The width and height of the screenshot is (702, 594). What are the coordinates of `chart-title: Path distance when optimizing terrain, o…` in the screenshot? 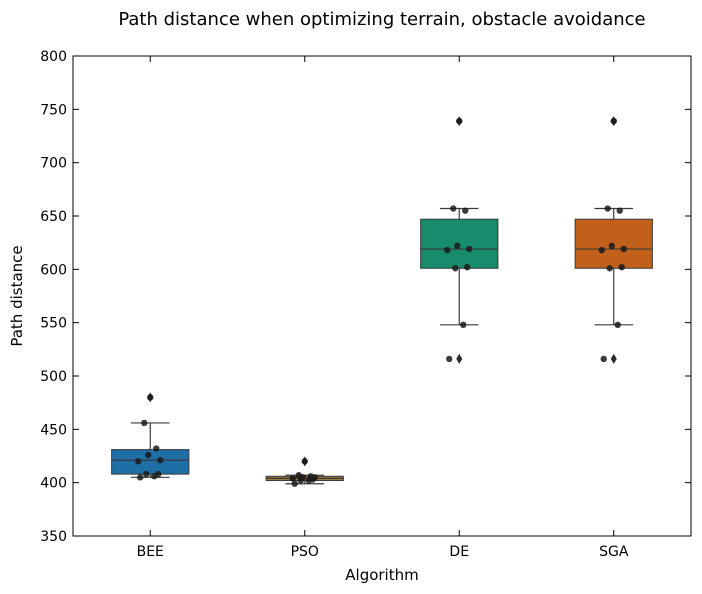 It's located at (381, 19).